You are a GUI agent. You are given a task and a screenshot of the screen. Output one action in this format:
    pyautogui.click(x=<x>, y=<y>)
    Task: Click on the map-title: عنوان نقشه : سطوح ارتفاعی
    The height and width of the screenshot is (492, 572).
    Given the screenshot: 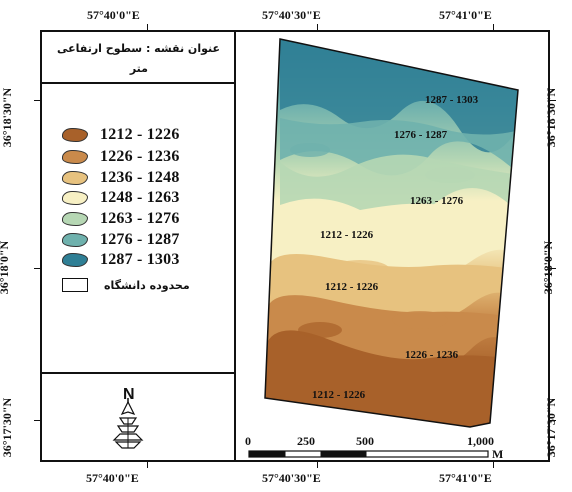 What is the action you would take?
    pyautogui.click(x=138, y=48)
    